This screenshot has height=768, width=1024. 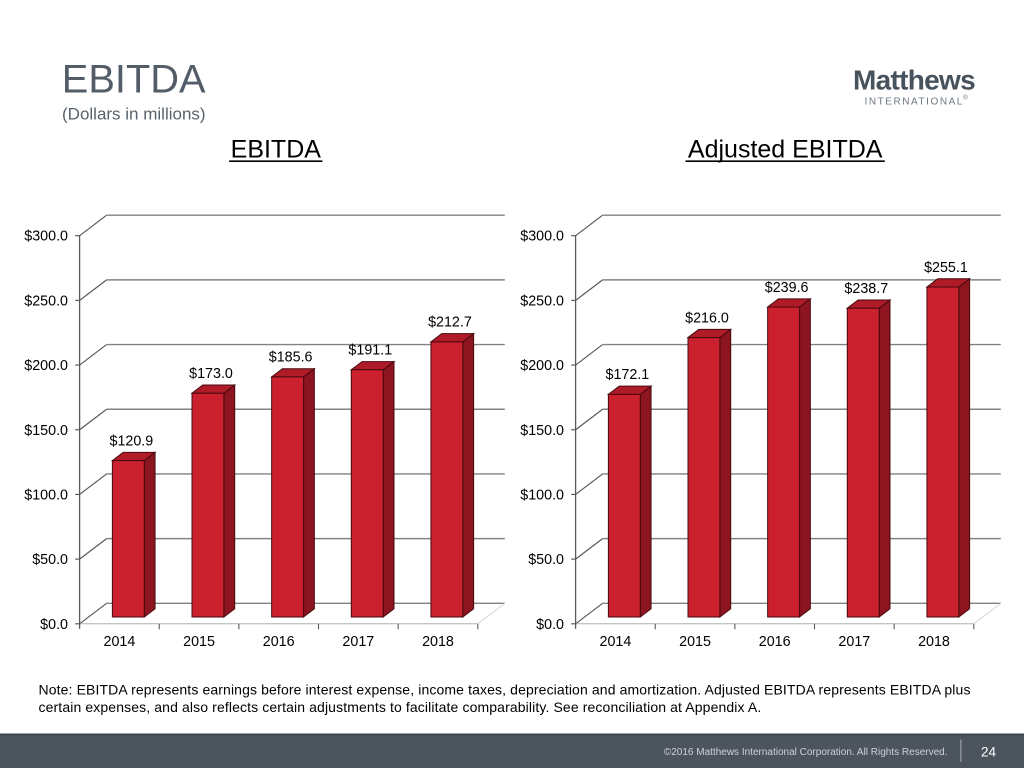 What do you see at coordinates (787, 288) in the screenshot?
I see `svg-text: $239.6` at bounding box center [787, 288].